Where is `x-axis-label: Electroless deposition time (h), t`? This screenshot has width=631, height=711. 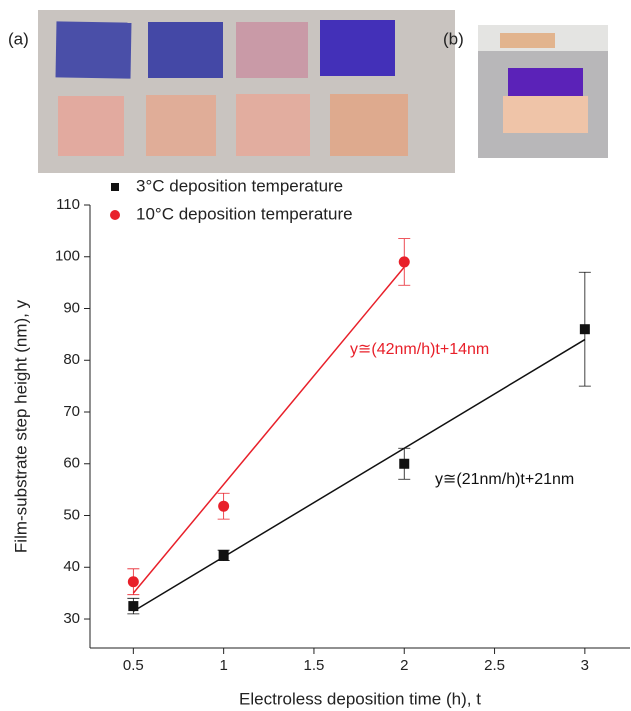
x-axis-label: Electroless deposition time (h), t is located at coordinates (360, 698).